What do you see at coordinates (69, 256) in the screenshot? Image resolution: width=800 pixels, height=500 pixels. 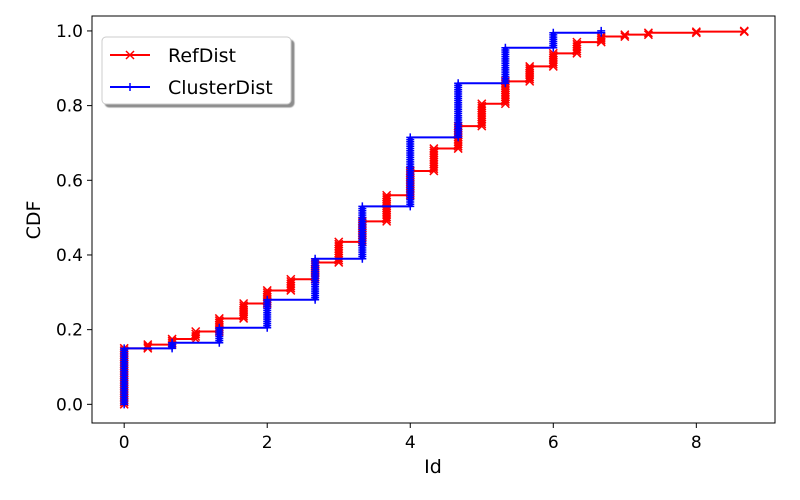 I see `y-tick-label: 0.4` at bounding box center [69, 256].